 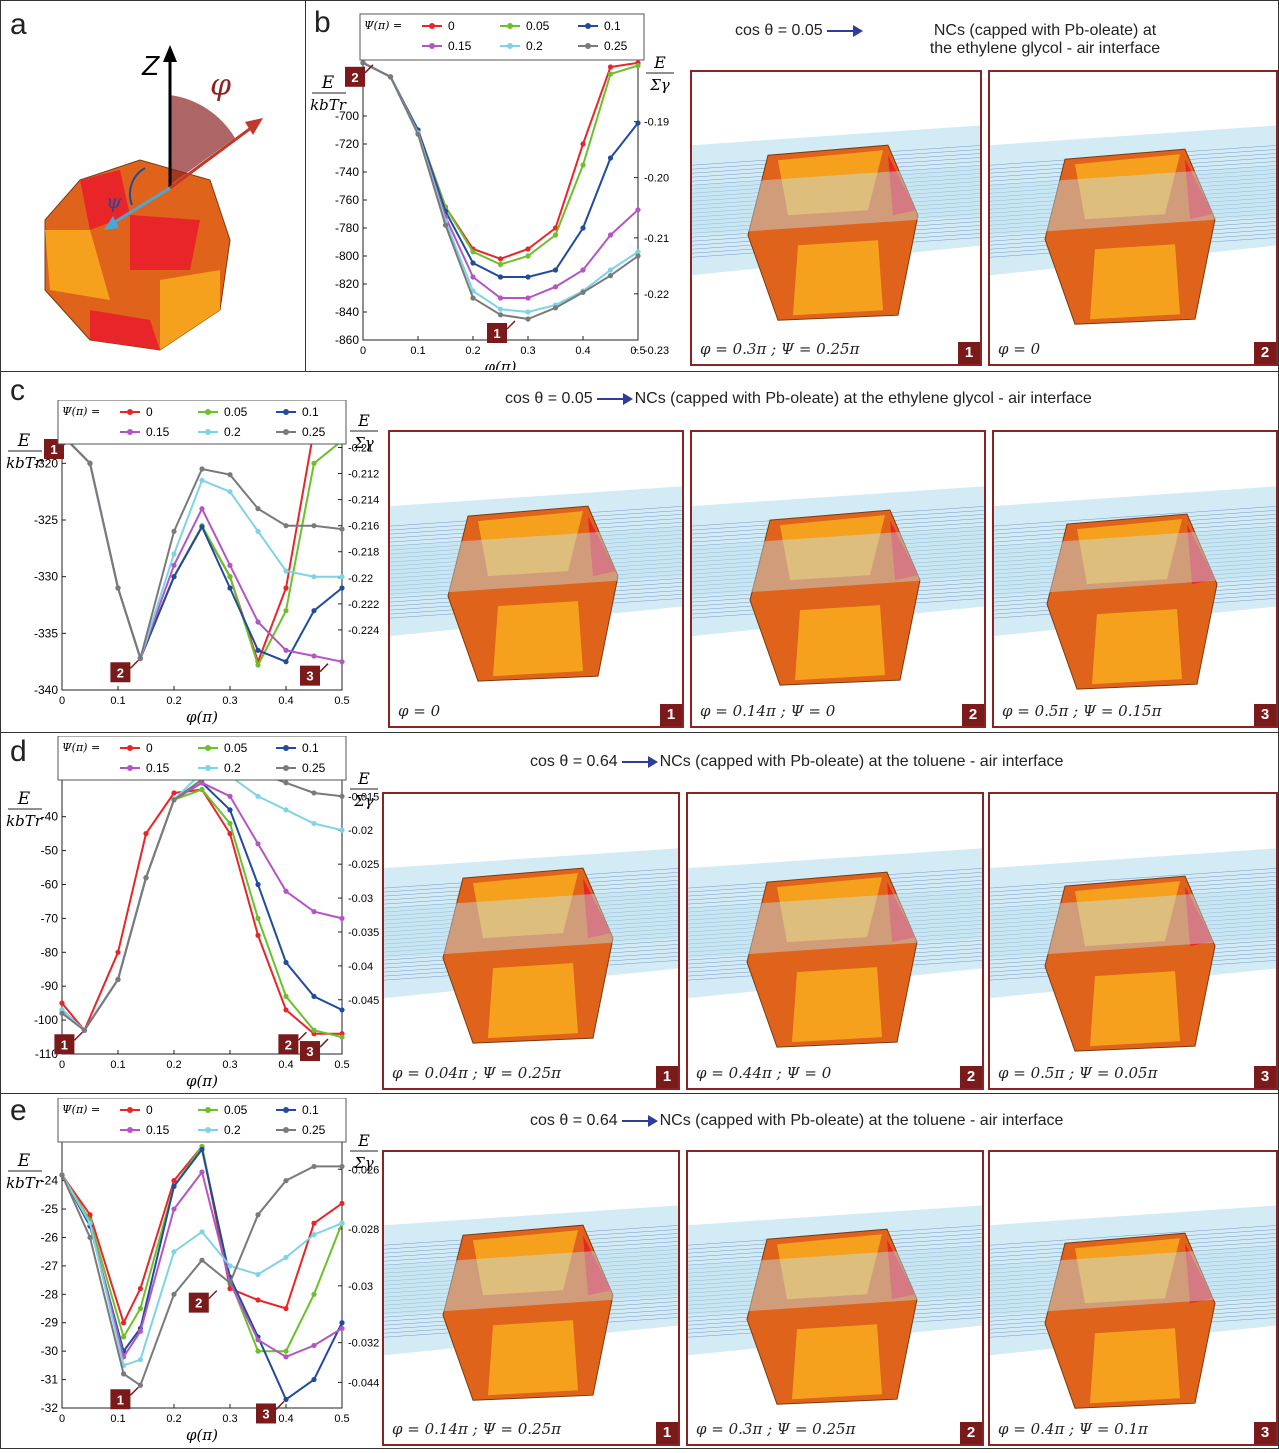 What do you see at coordinates (17, 390) in the screenshot?
I see `panel-letter-c: c` at bounding box center [17, 390].